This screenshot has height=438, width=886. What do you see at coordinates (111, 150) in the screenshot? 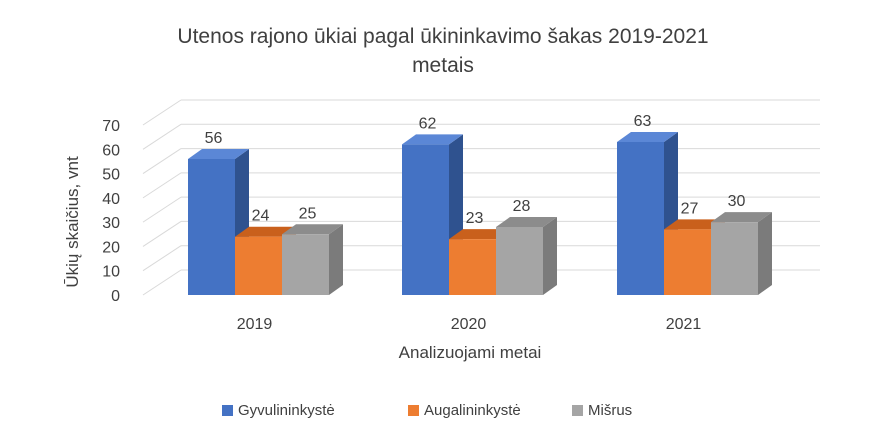
I see `y-tick-label: 60` at bounding box center [111, 150].